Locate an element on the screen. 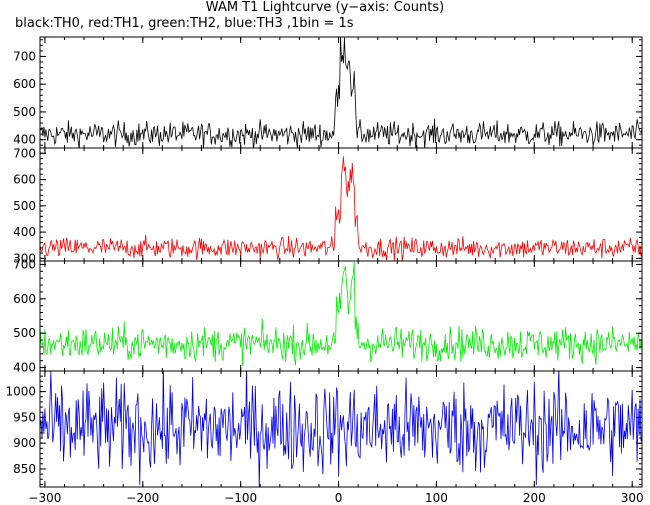 The height and width of the screenshot is (505, 650). x-tick-label: −100 is located at coordinates (240, 498).